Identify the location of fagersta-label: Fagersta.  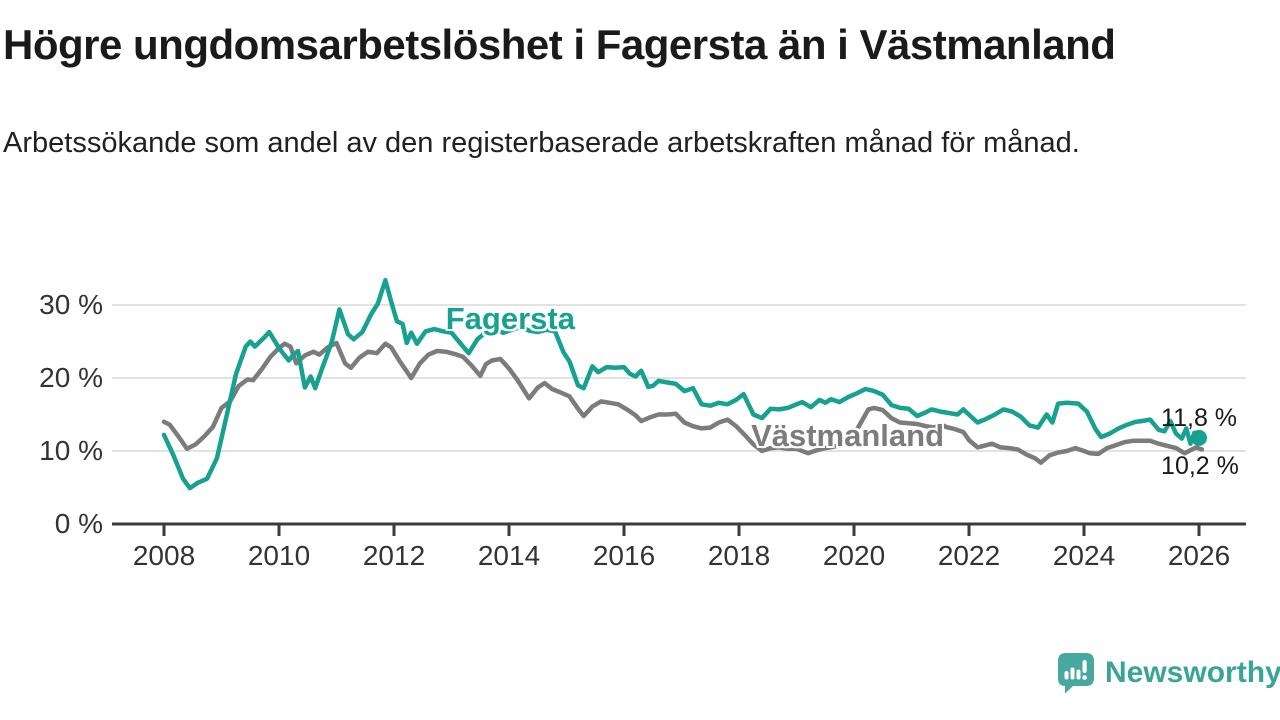
(510, 318).